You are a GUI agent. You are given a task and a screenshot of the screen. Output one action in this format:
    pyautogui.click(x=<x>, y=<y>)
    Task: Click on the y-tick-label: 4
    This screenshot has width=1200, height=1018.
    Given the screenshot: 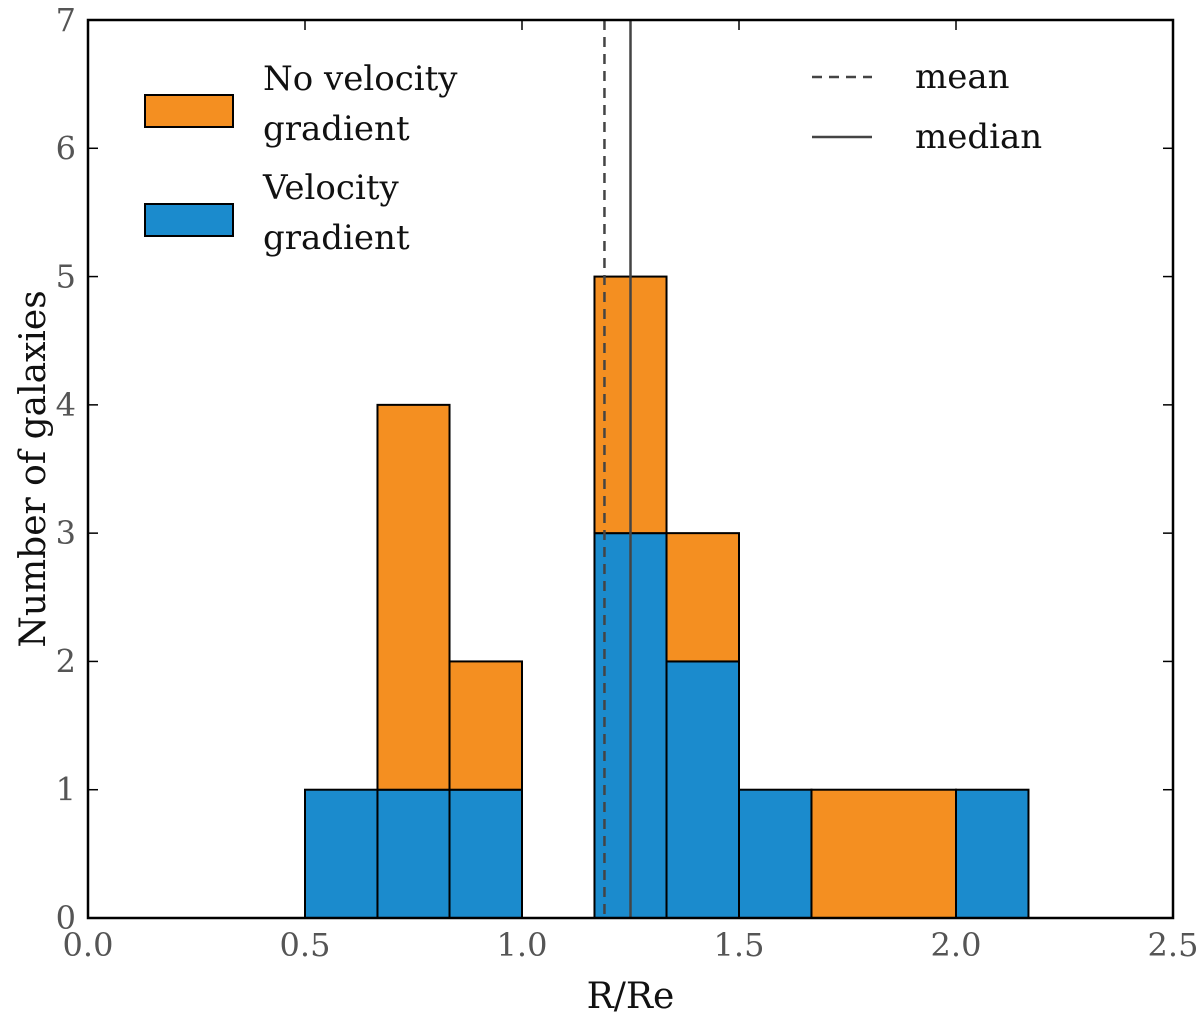 What is the action you would take?
    pyautogui.click(x=66, y=405)
    